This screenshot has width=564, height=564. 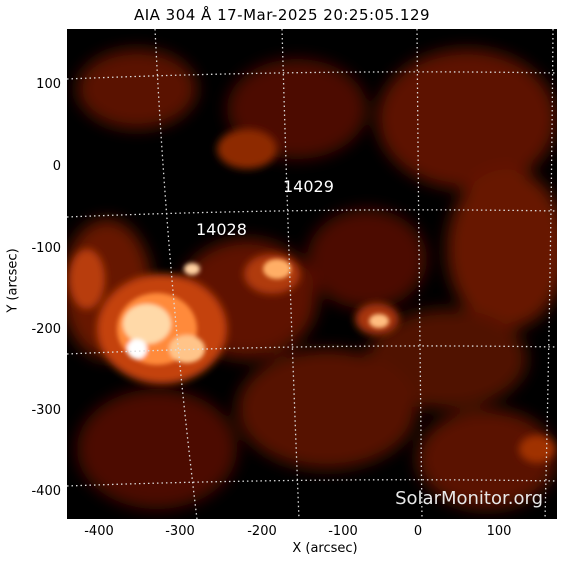 What do you see at coordinates (308, 186) in the screenshot?
I see `region-label: 14029` at bounding box center [308, 186].